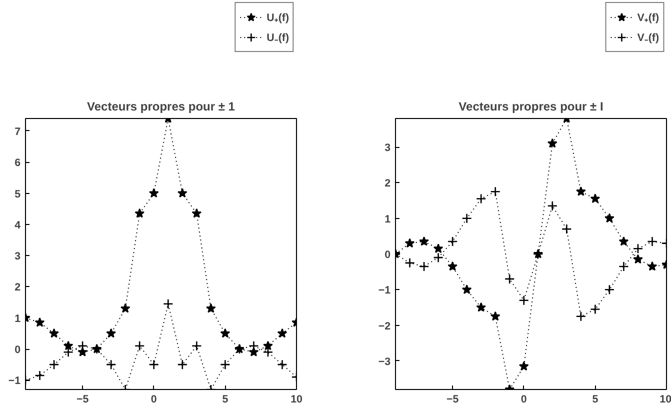 The image size is (671, 412). Describe the element at coordinates (17, 194) in the screenshot. I see `y-tick-label: 5` at that location.